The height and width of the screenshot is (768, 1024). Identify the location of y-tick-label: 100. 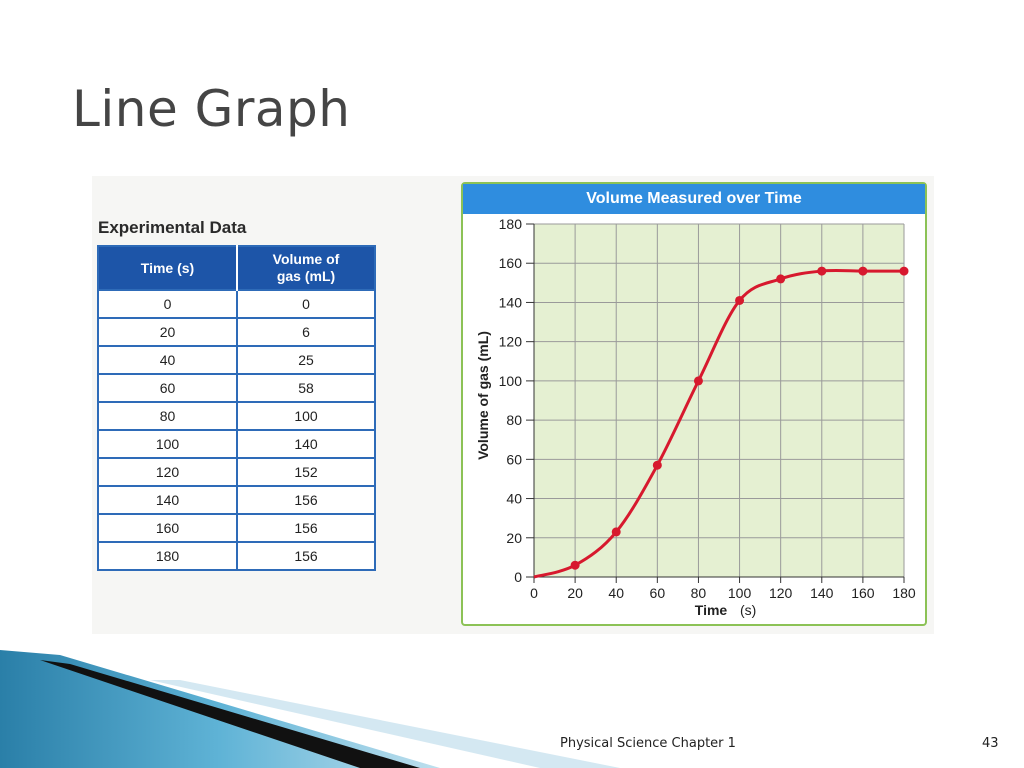
(511, 381).